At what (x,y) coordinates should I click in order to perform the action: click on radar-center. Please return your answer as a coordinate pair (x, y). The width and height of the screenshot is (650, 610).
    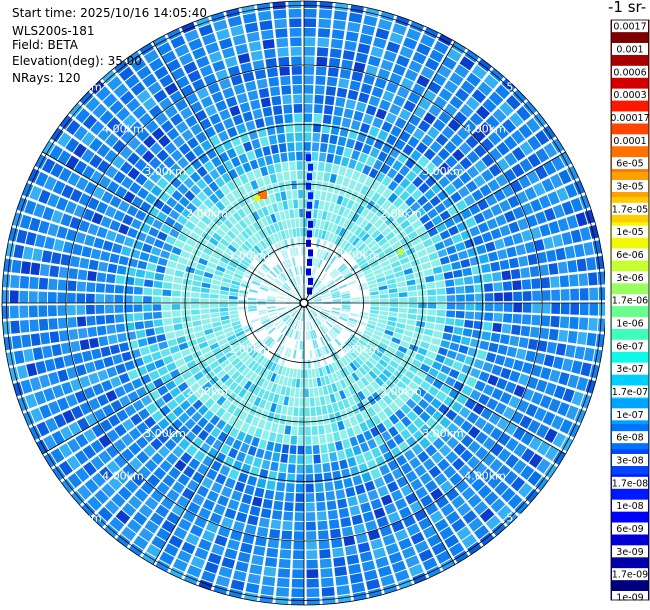
    Looking at the image, I should click on (304, 303).